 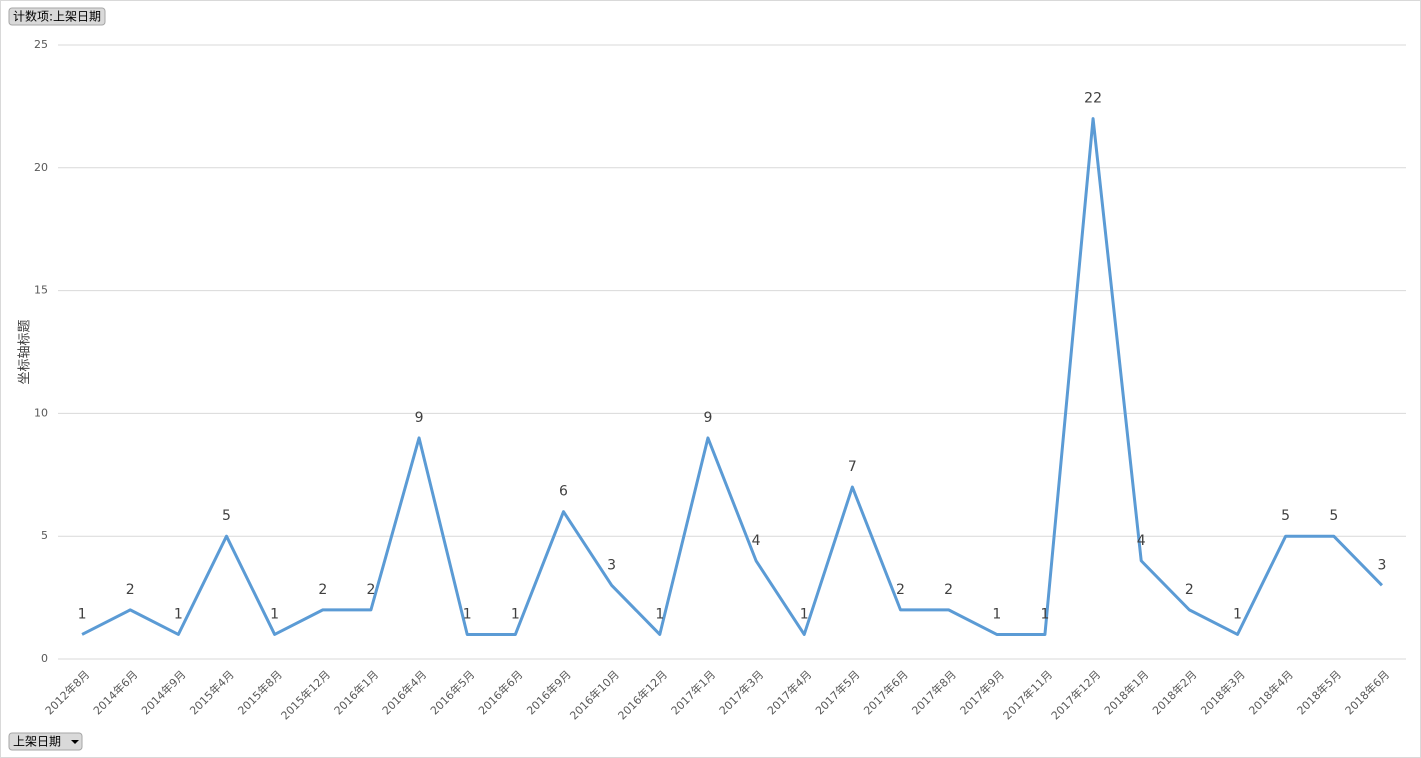 I want to click on data-label: 6, so click(x=563, y=492).